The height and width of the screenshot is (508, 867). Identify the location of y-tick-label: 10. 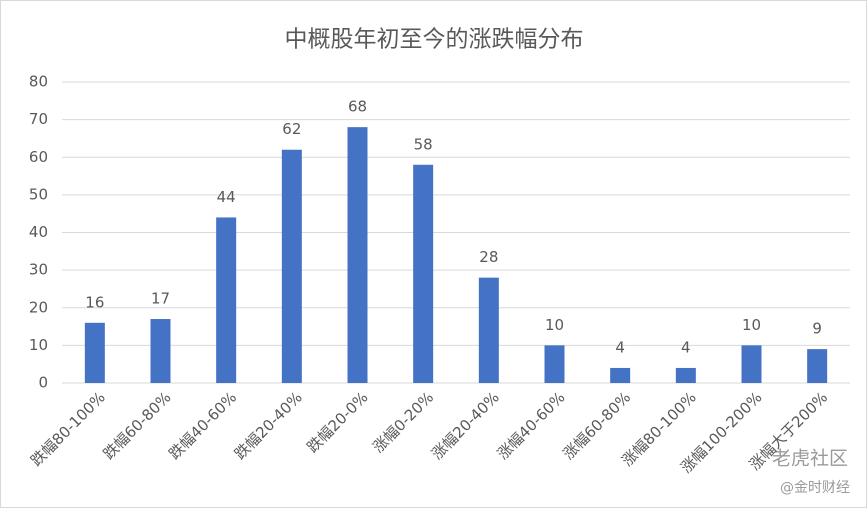
(38, 345).